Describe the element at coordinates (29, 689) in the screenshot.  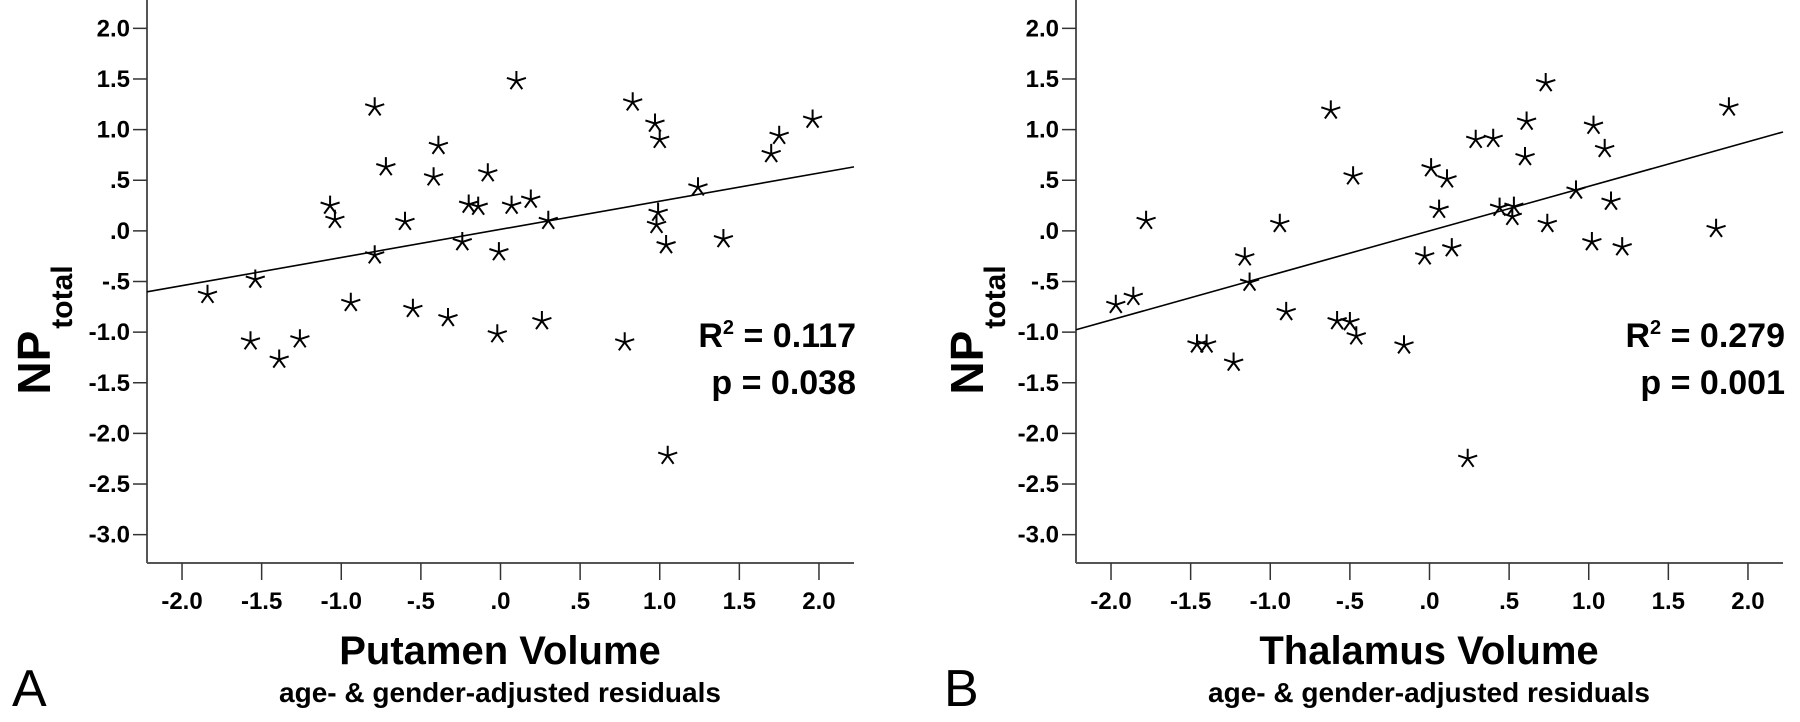
I see `panel-label: A` at that location.